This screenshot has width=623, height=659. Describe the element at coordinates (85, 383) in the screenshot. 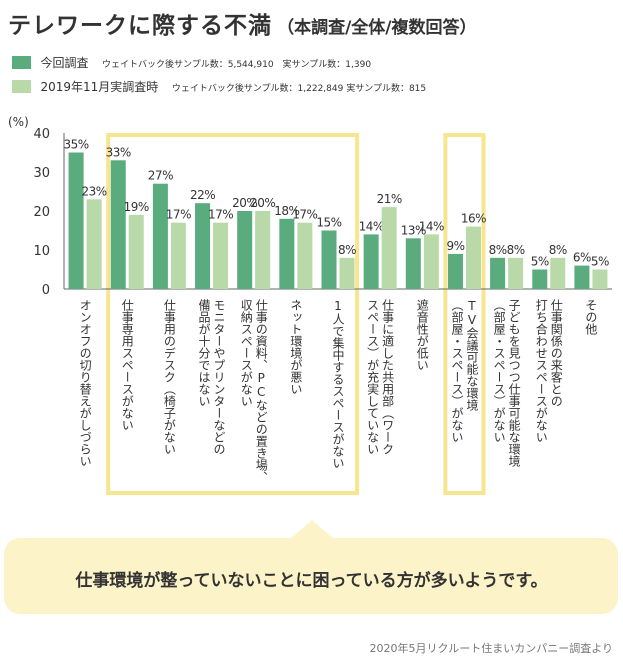

I see `category-label: オンオフの切り替えがしづらい` at that location.